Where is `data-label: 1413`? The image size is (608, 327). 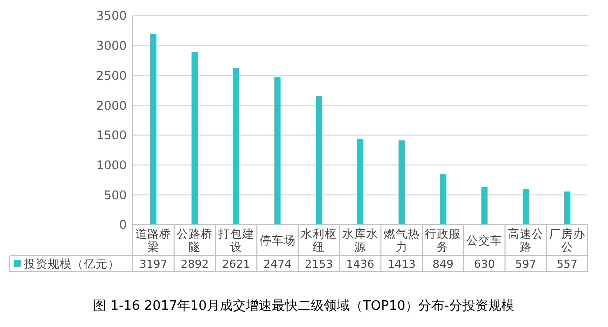
data-label: 1413 is located at coordinates (402, 264).